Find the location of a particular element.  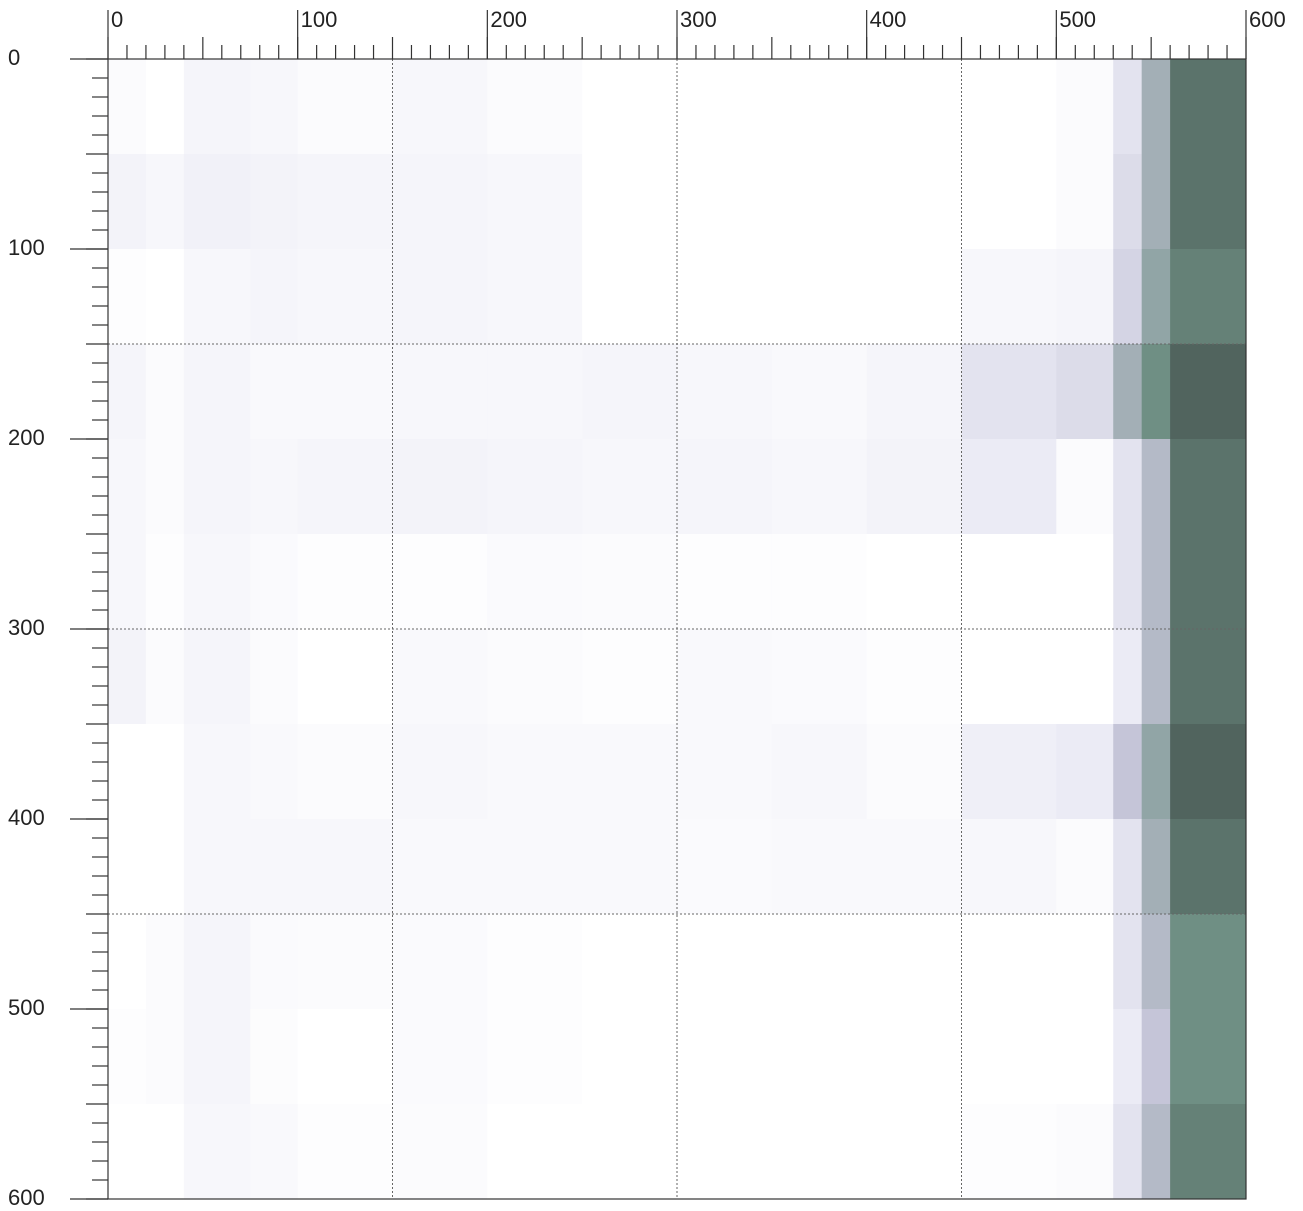

x-tick-label: 200 is located at coordinates (508, 19).